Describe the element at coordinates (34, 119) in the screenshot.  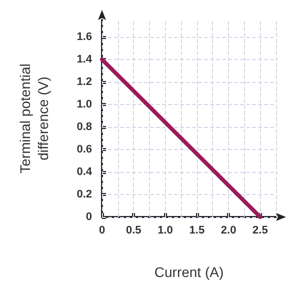
I see `y-axis-title: Terminal potential difference (V)` at that location.